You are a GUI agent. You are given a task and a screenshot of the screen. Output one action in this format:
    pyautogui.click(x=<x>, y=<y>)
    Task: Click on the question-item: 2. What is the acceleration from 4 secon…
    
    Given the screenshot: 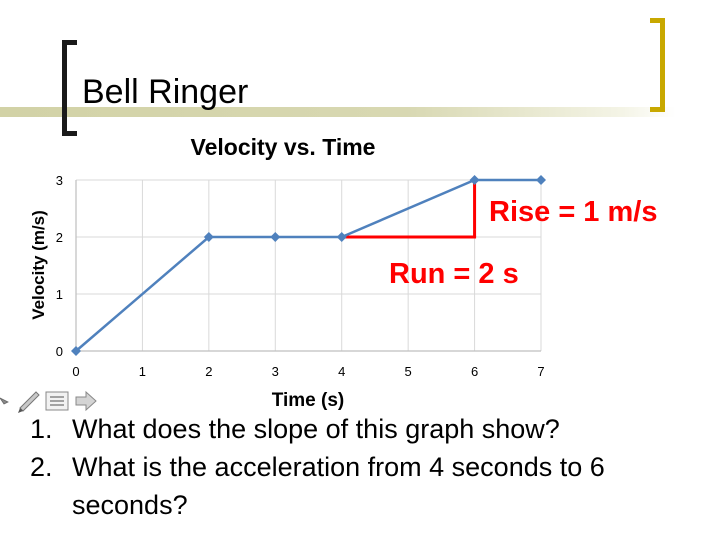 What is the action you would take?
    pyautogui.click(x=371, y=486)
    